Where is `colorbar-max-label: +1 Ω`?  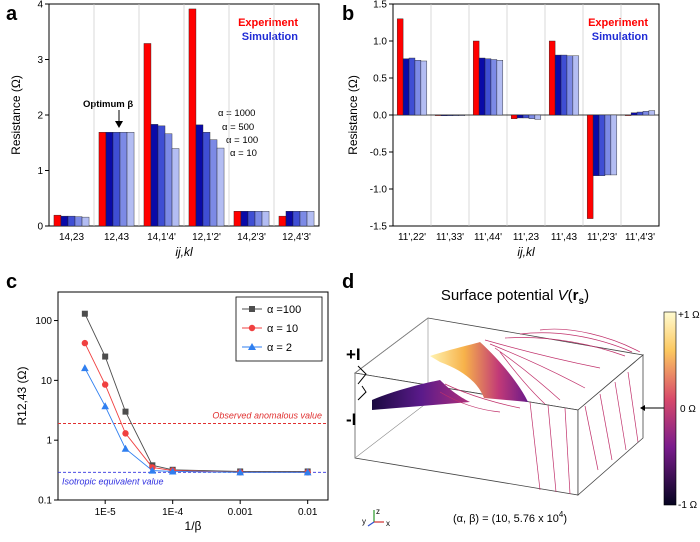 colorbar-max-label: +1 Ω is located at coordinates (689, 315).